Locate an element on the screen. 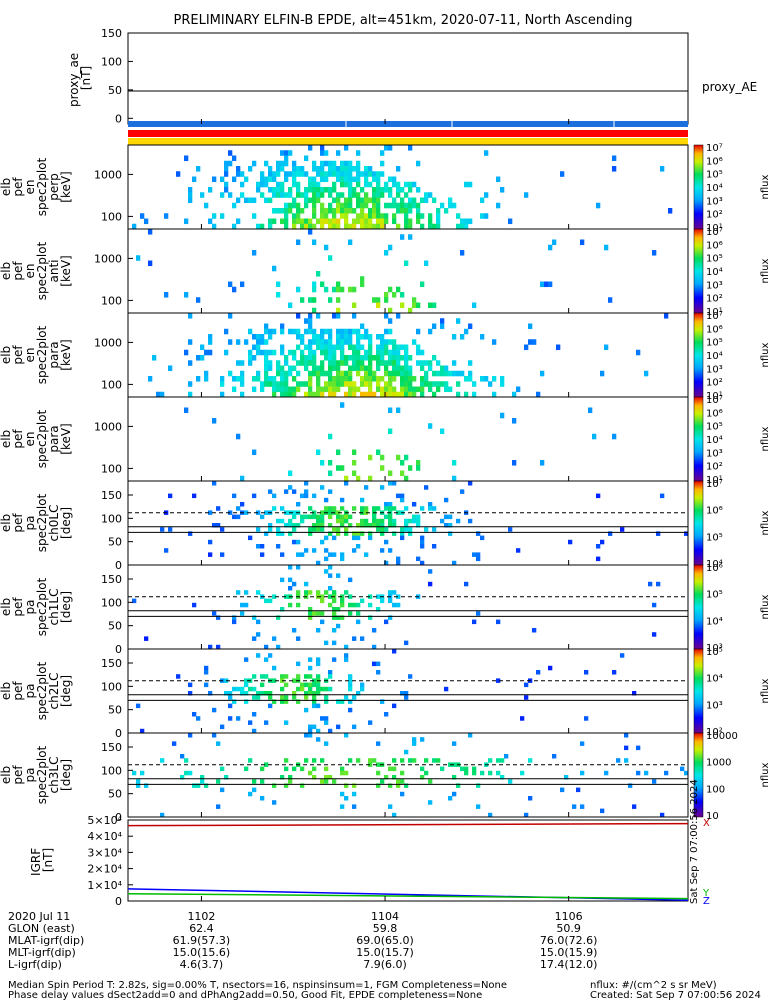 This screenshot has height=1000, width=775. colorbar-tick-label: 10⁷ is located at coordinates (714, 484).